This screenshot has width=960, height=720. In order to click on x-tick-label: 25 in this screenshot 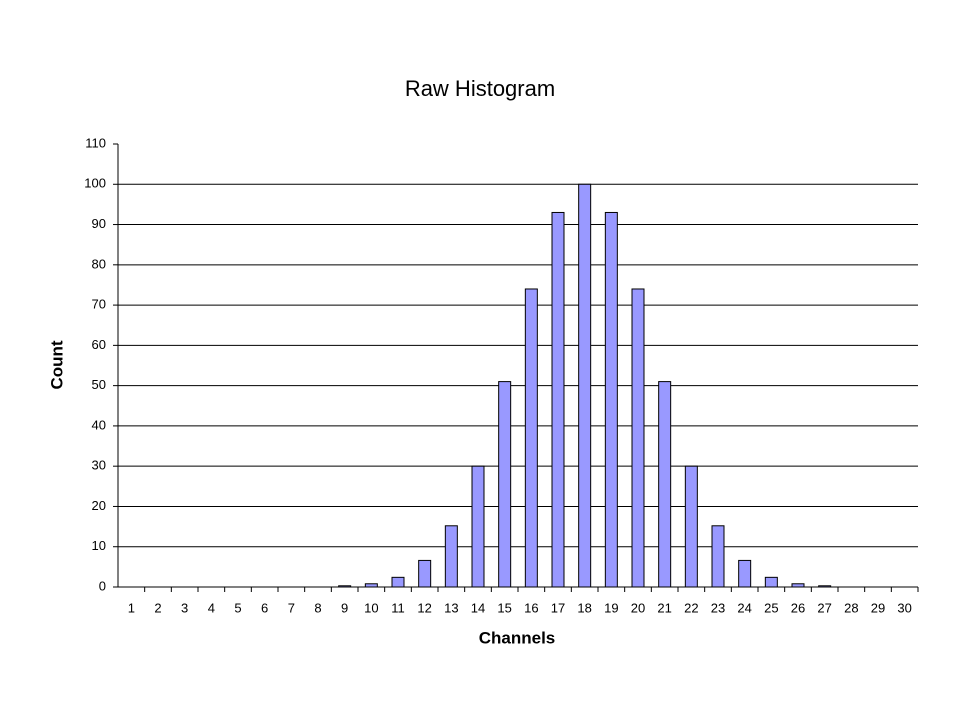, I will do `click(771, 607)`.